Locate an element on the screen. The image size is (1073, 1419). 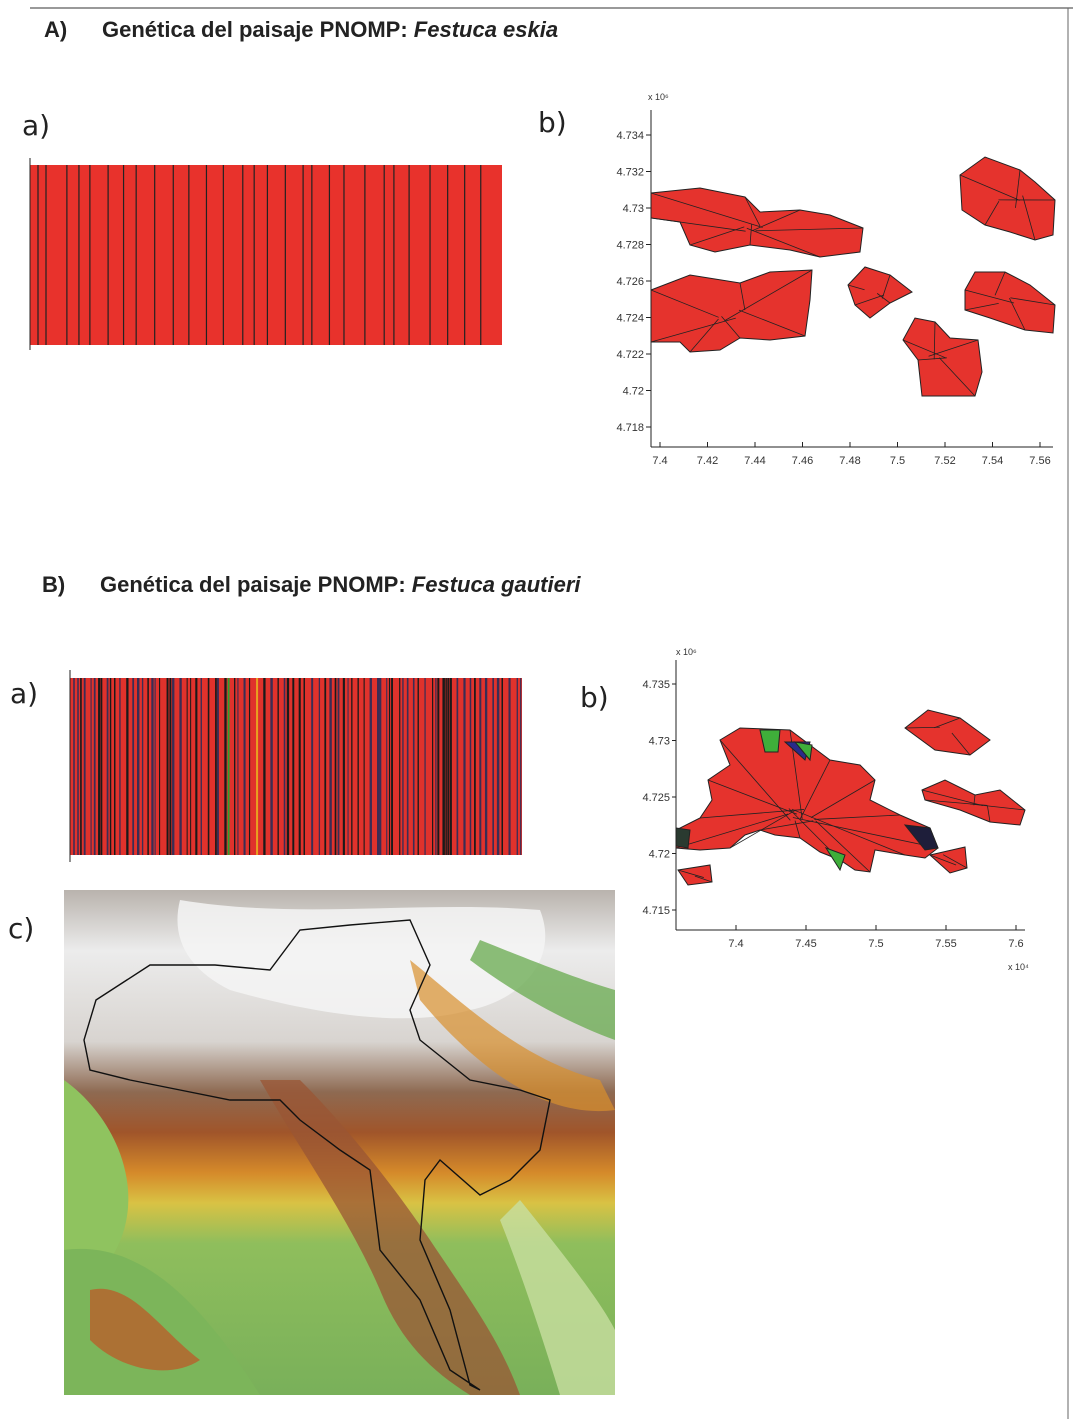
x-tick-label: 7.56 is located at coordinates (1039, 461).